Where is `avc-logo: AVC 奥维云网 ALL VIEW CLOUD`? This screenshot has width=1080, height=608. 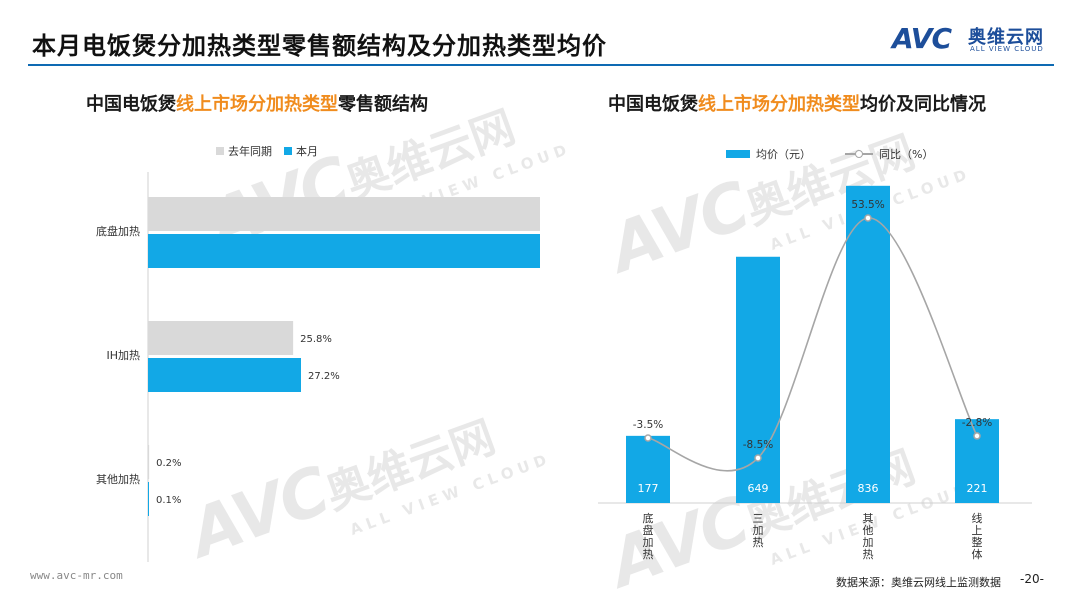
avc-logo: AVC 奥维云网 ALL VIEW CLOUD is located at coordinates (973, 40).